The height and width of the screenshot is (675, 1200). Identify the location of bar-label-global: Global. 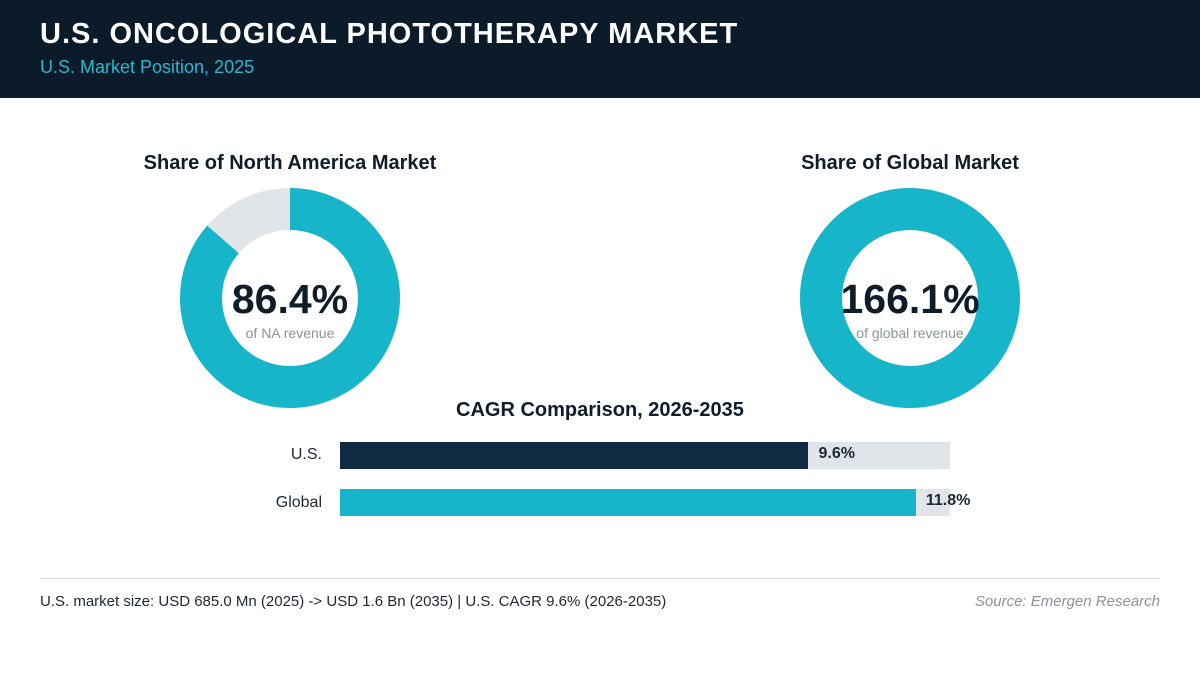
(298, 502).